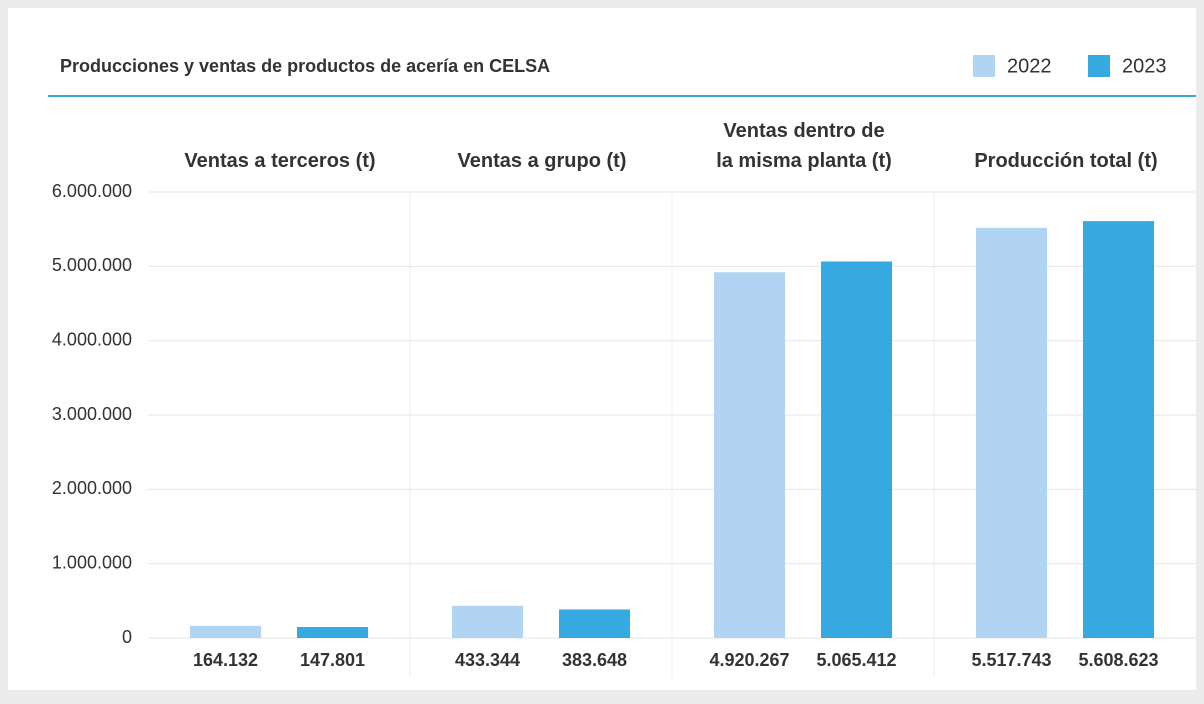  What do you see at coordinates (1011, 660) in the screenshot?
I see `data-label: 5.517.743` at bounding box center [1011, 660].